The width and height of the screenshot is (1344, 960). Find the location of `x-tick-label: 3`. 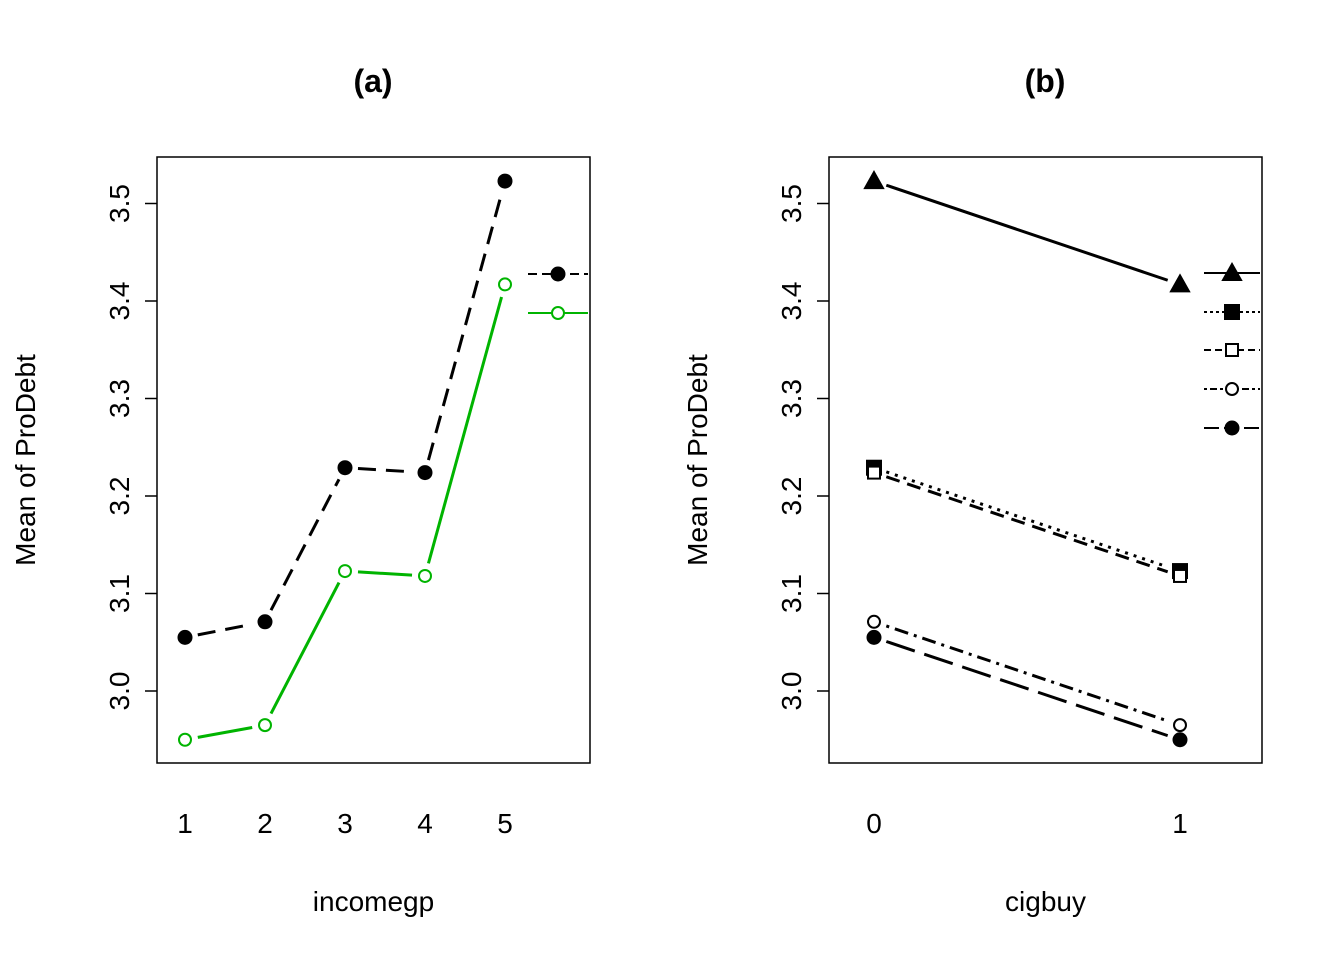

x-tick-label: 3 is located at coordinates (345, 823).